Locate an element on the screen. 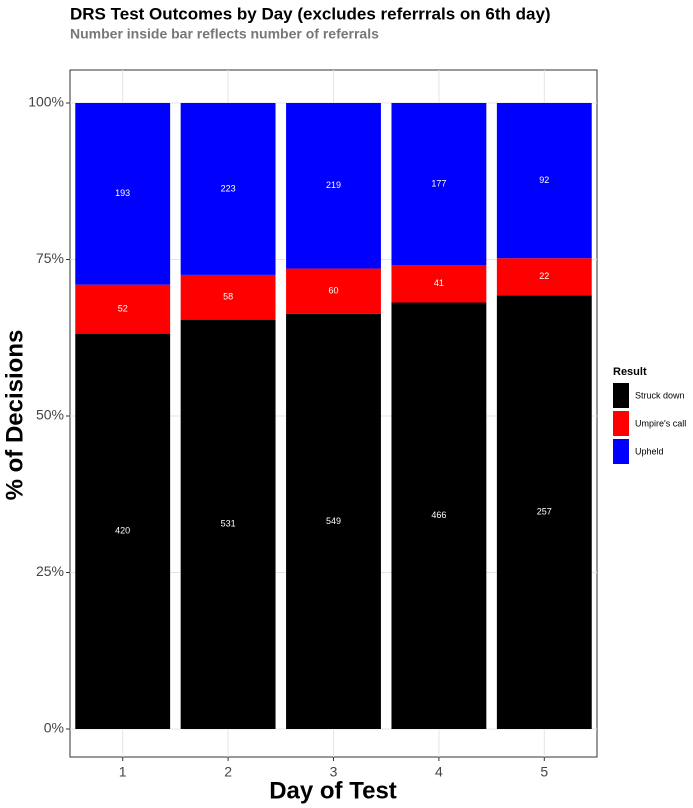 The image size is (693, 808). bar-value-label: 219 is located at coordinates (333, 185).